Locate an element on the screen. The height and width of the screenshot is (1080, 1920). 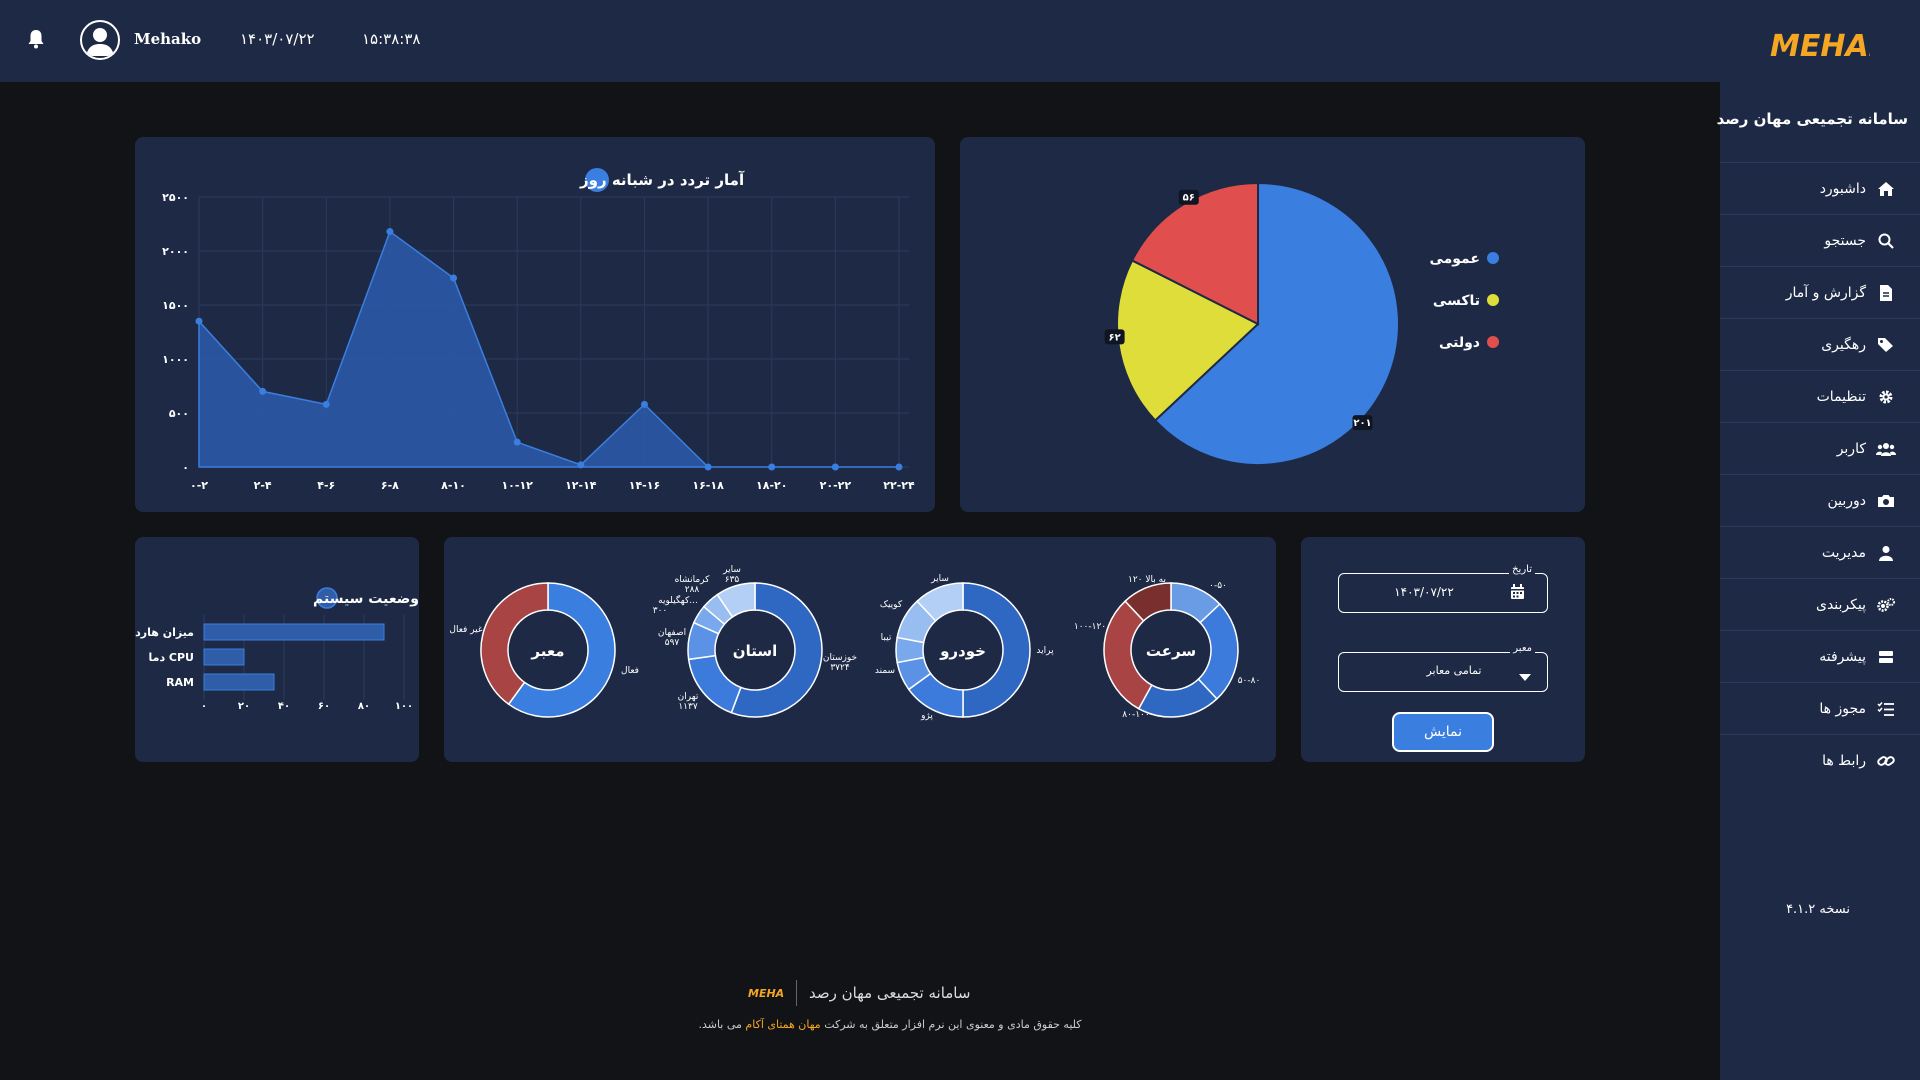
logo-text: MEHAN is located at coordinates (1820, 45).